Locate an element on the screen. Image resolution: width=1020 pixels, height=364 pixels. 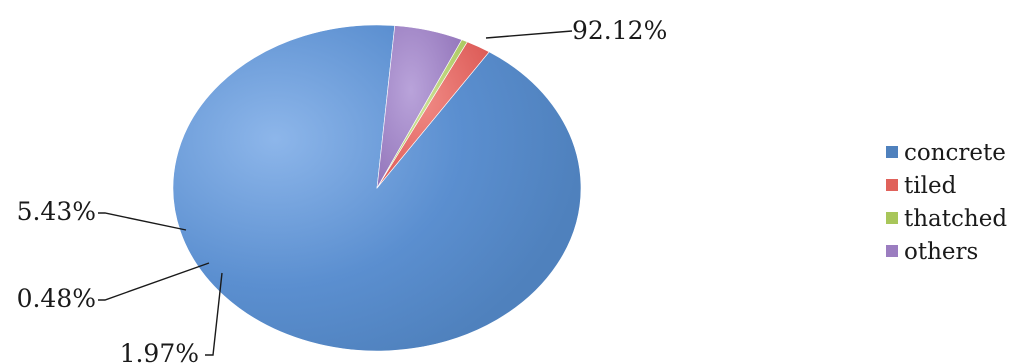
legend-swatch-tiled is located at coordinates (892, 185).